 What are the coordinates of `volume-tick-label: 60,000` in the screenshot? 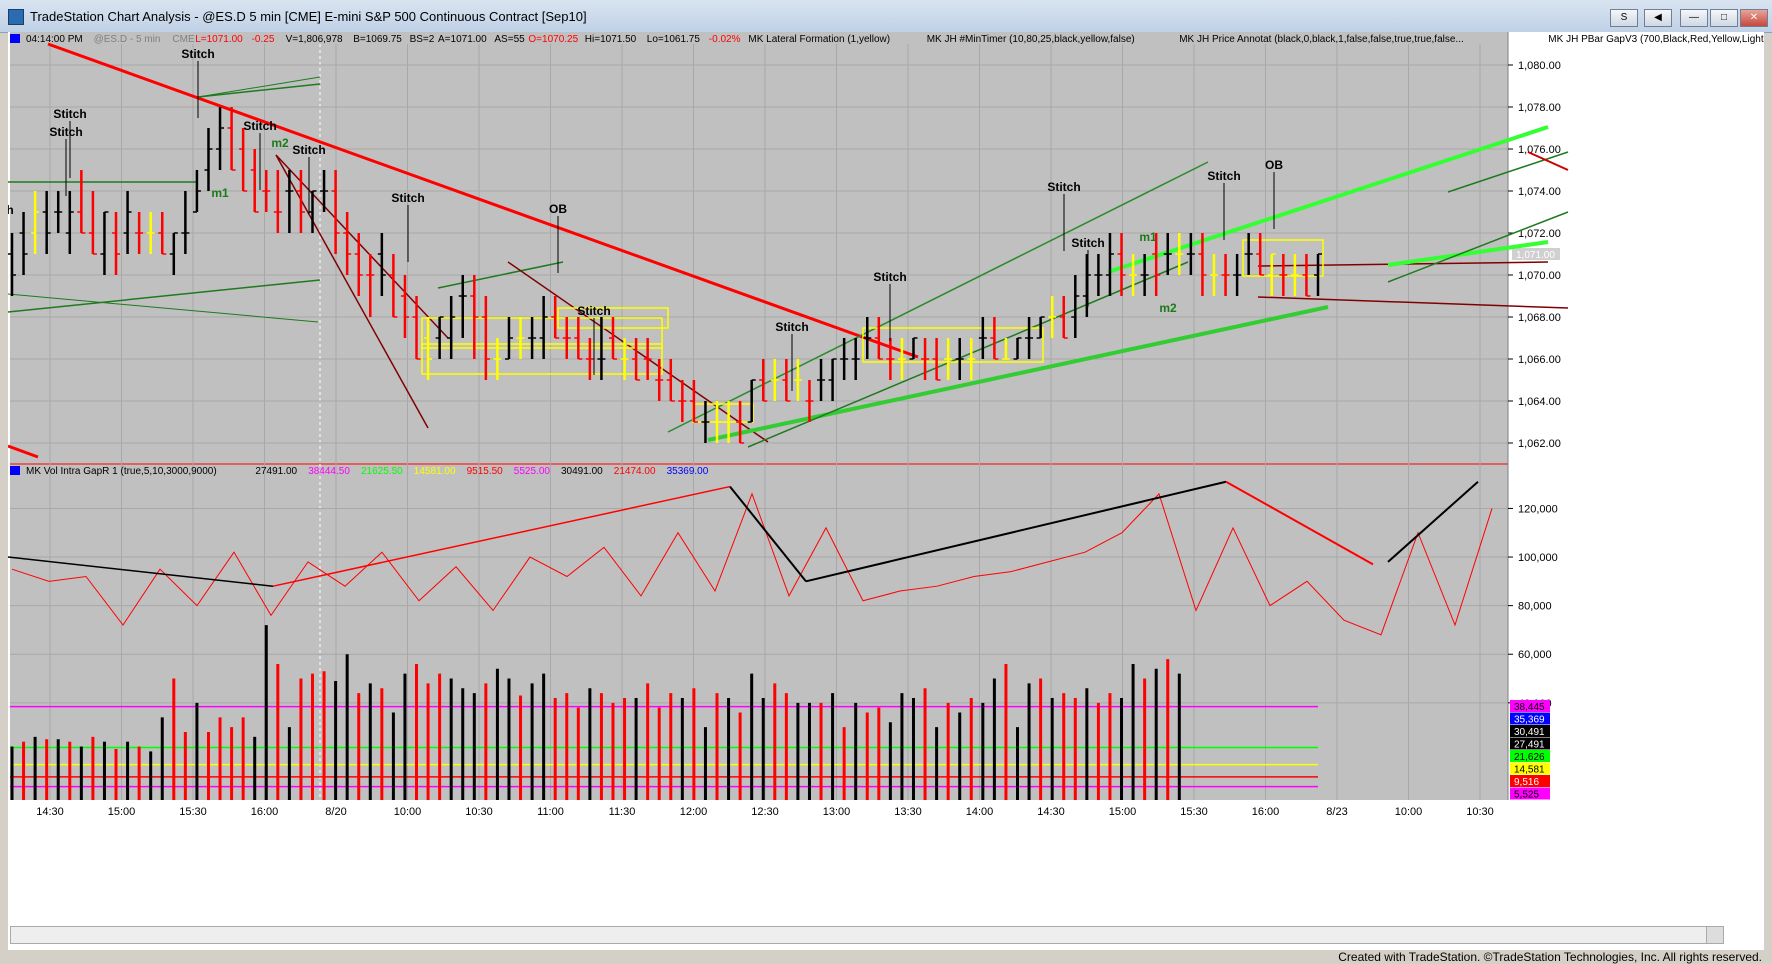 It's located at (1535, 655).